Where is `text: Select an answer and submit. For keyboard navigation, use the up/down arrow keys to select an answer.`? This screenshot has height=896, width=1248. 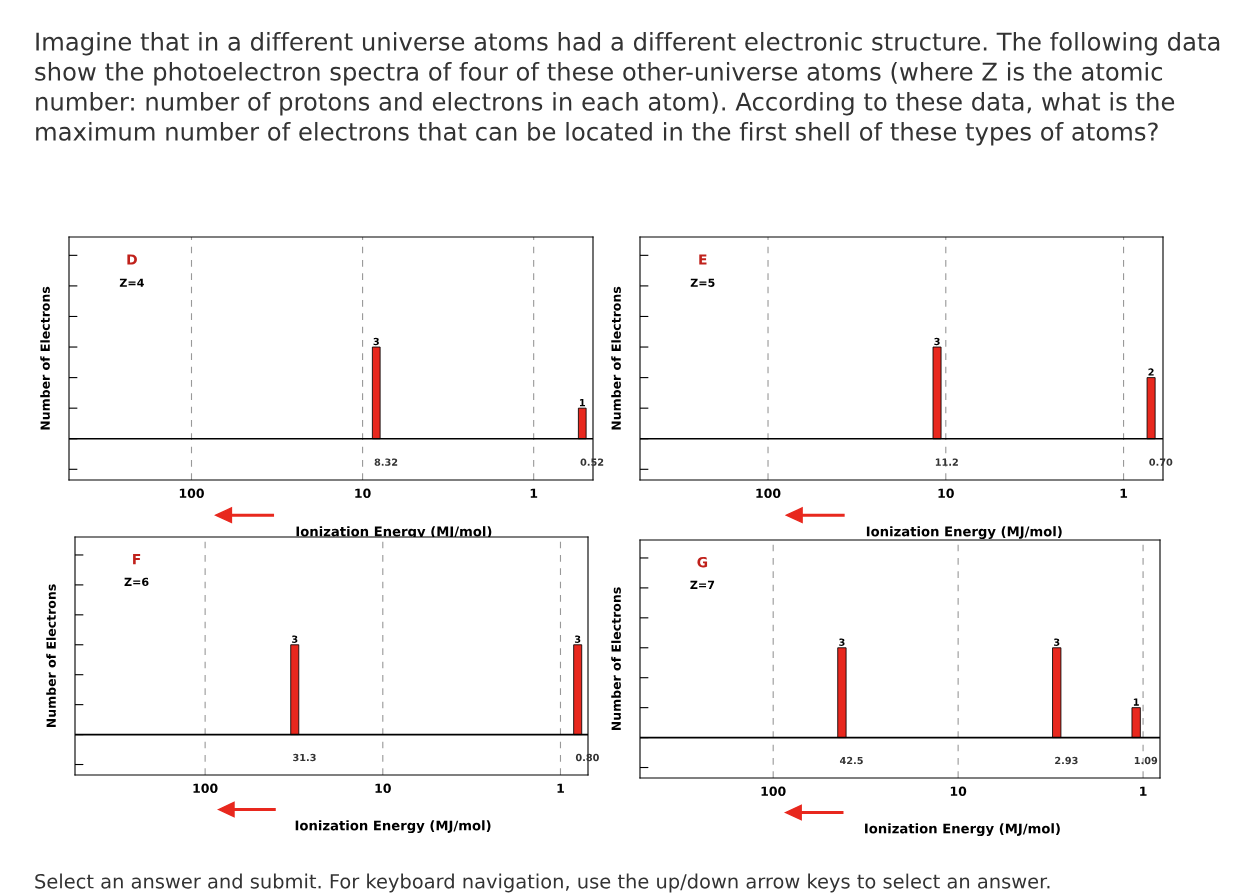 text: Select an answer and submit. For keyboard navigation, use the up/down arrow keys to select an answer. is located at coordinates (542, 883).